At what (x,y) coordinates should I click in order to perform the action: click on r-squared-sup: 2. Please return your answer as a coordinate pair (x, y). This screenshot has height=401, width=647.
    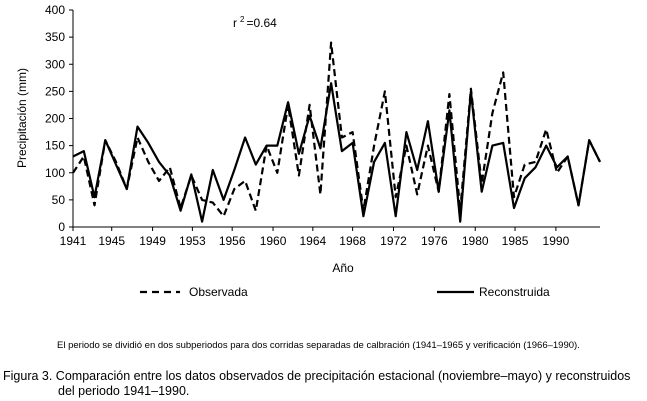
    Looking at the image, I should click on (242, 19).